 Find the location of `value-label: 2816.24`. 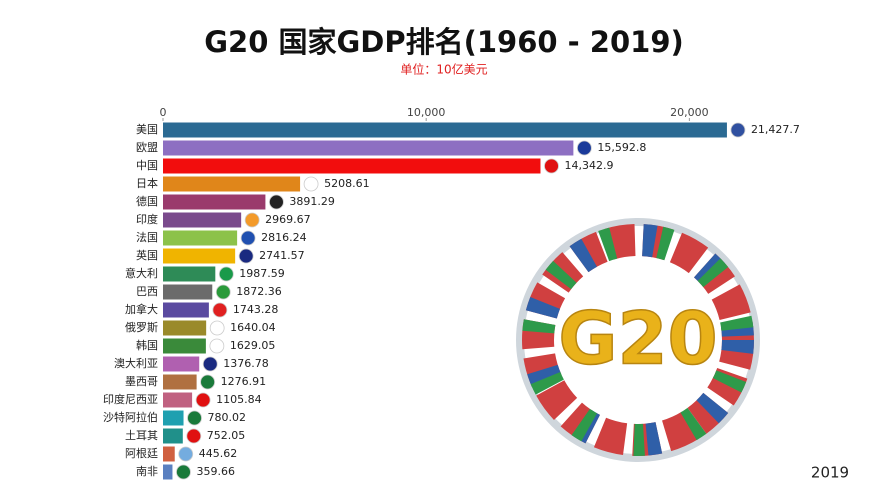

value-label: 2816.24 is located at coordinates (284, 237).